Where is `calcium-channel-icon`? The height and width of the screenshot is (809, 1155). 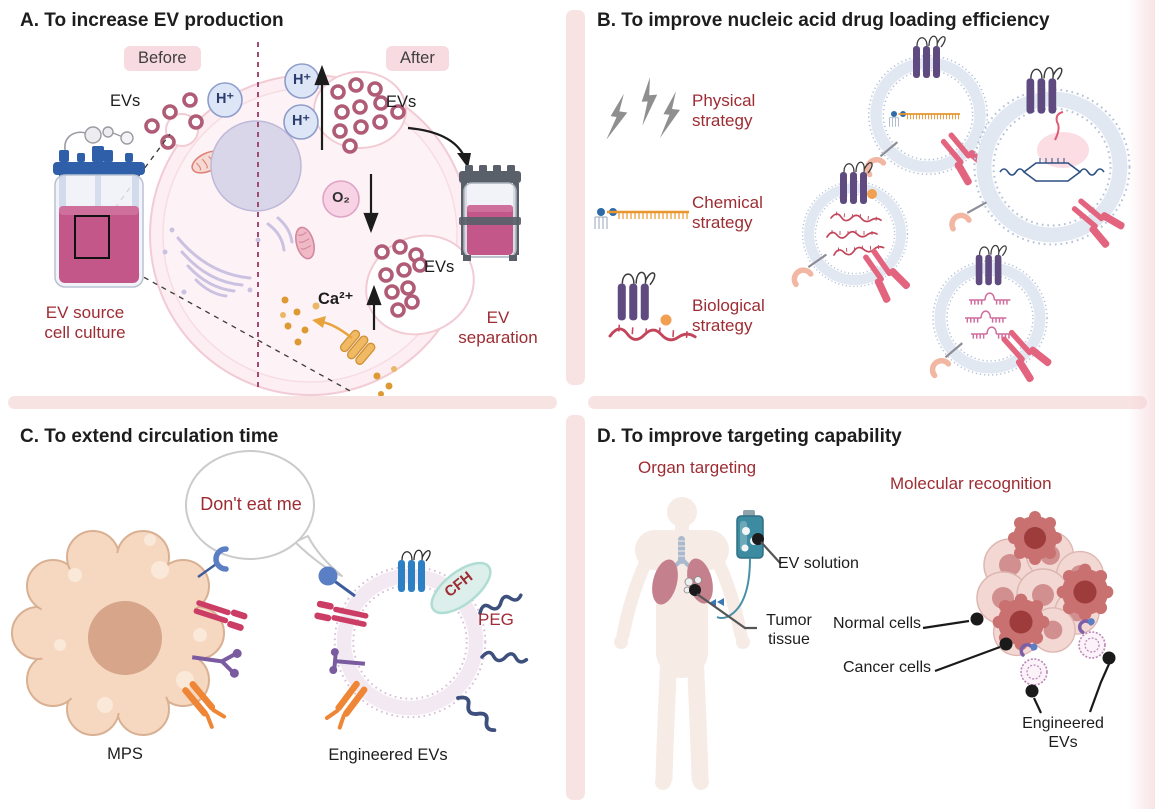
calcium-channel-icon is located at coordinates (357, 347).